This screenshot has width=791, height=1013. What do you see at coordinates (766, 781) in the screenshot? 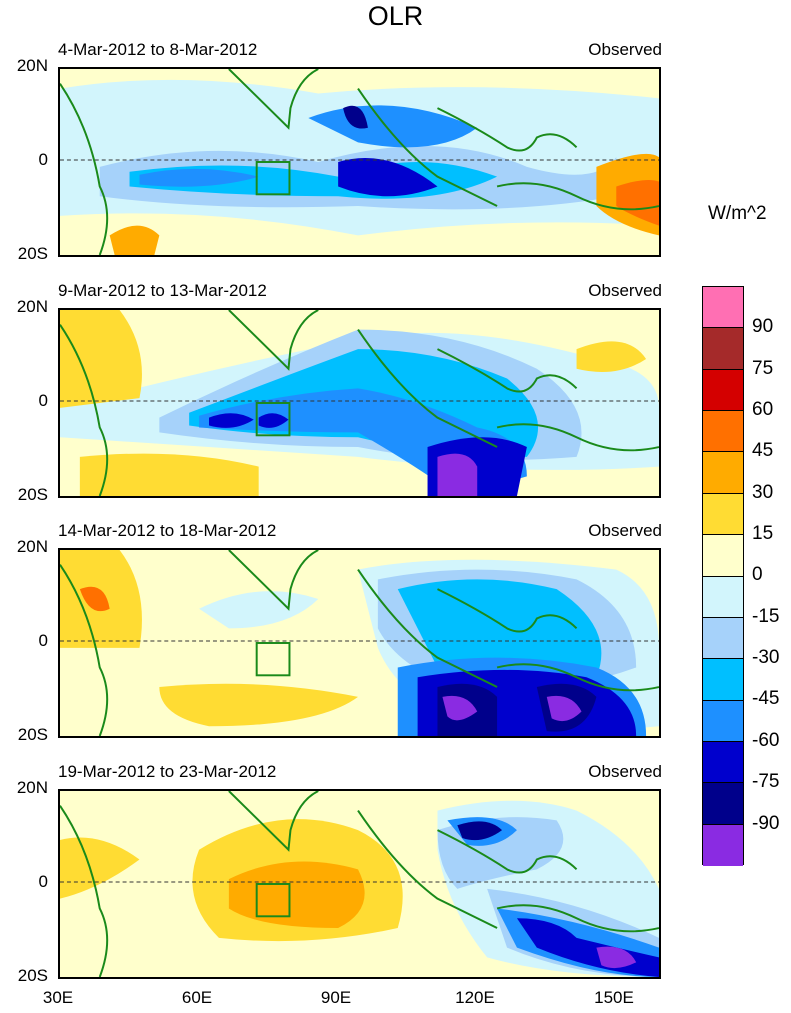
I see `colorbar-label: -75` at bounding box center [766, 781].